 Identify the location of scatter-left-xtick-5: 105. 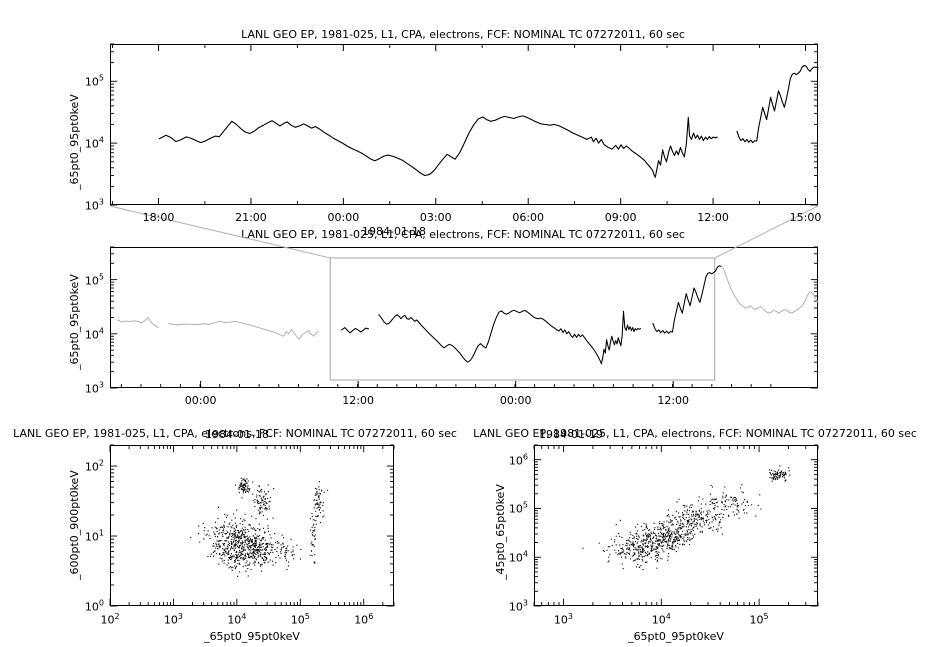
(300, 619).